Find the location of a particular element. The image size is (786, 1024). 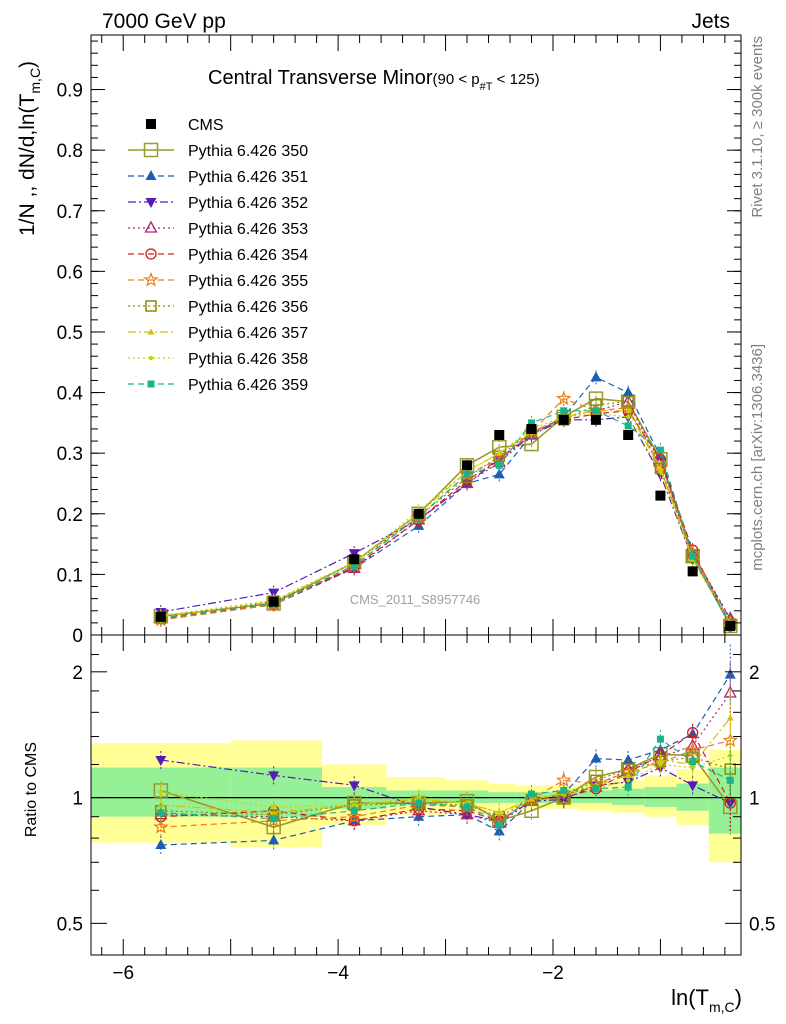

main-y-tick-label: 0.4 is located at coordinates (70, 394).